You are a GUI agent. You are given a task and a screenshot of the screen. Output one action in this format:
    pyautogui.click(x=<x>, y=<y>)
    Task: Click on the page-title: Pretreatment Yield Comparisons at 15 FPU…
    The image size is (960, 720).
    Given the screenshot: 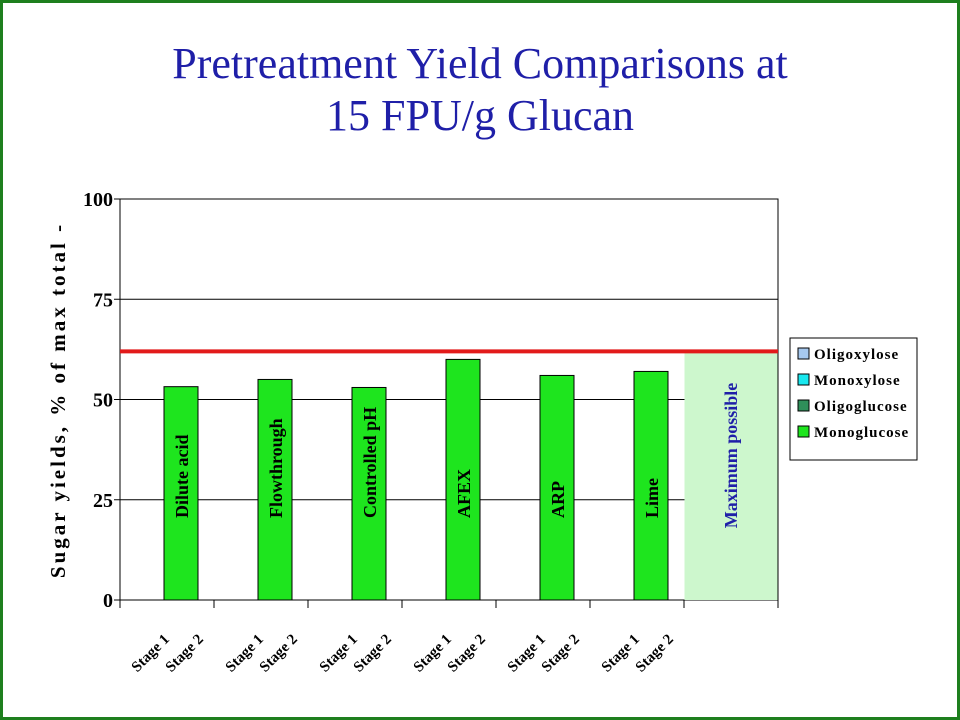 What is the action you would take?
    pyautogui.click(x=480, y=90)
    